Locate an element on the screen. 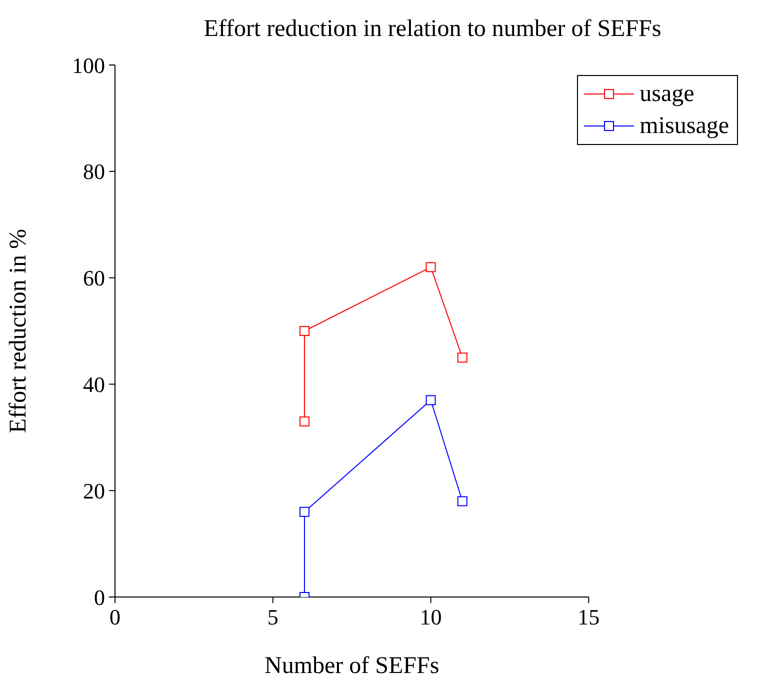 The width and height of the screenshot is (767, 677). y-tick-label: 60 is located at coordinates (94, 278).